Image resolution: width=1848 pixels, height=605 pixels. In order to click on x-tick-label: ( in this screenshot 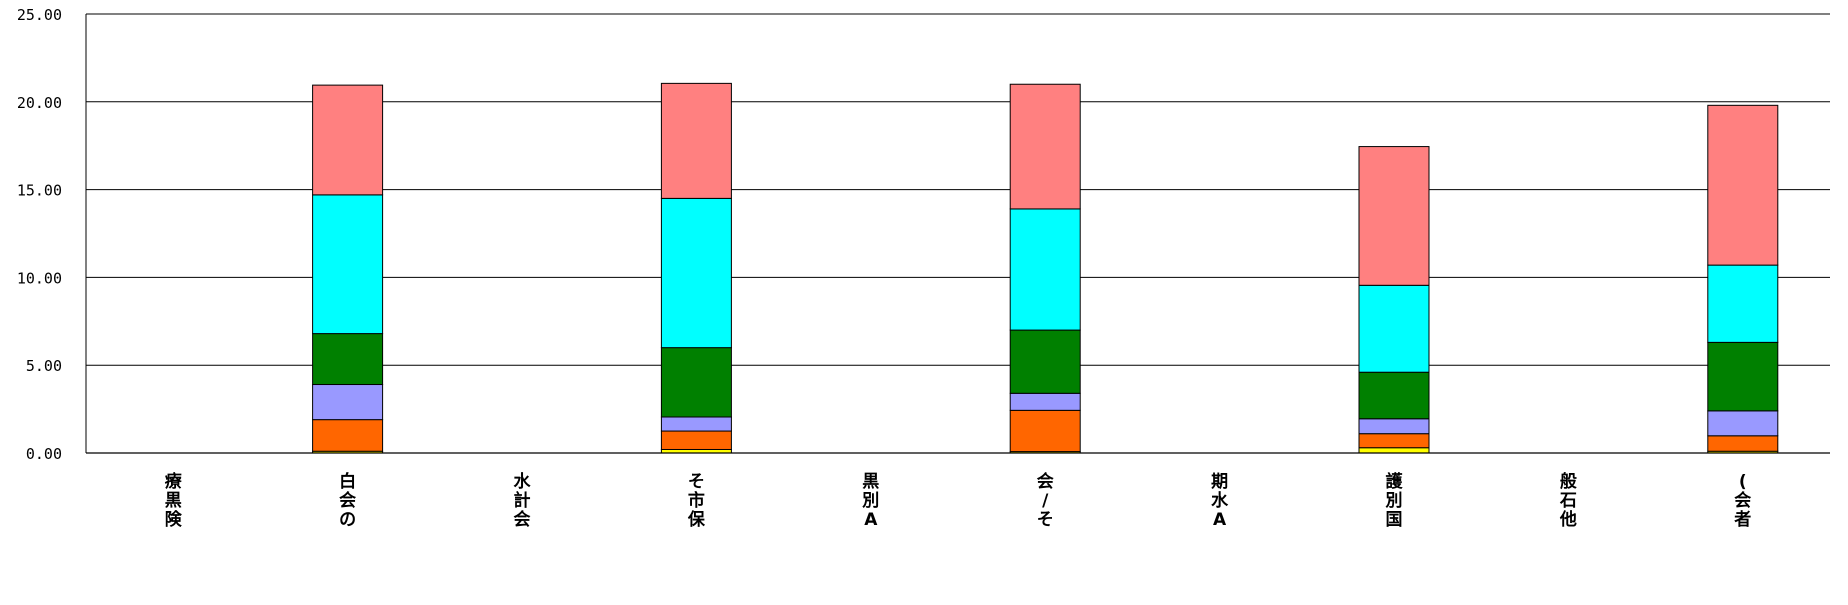, I will do `click(1743, 482)`.